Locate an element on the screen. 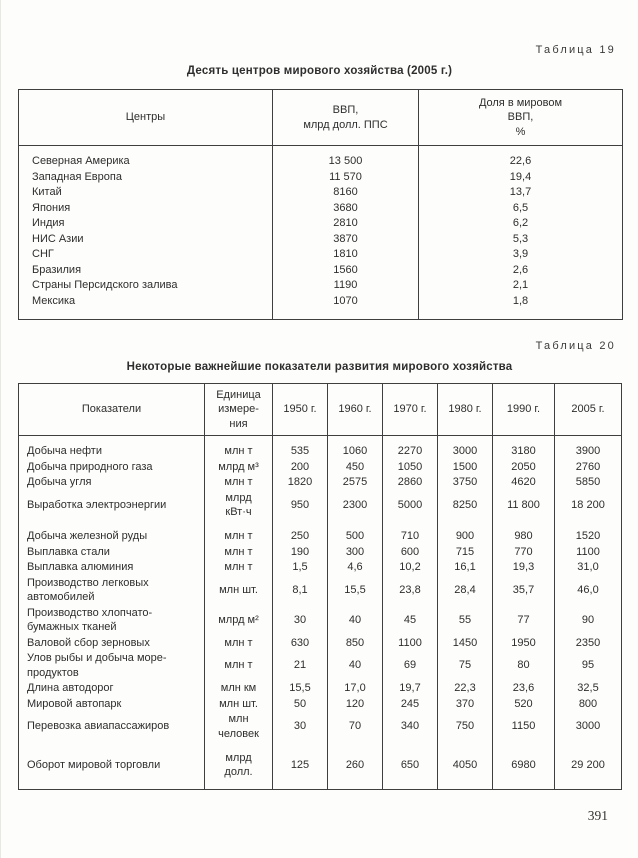 This screenshot has width=638, height=858. share-cell: 19,4 is located at coordinates (520, 177).